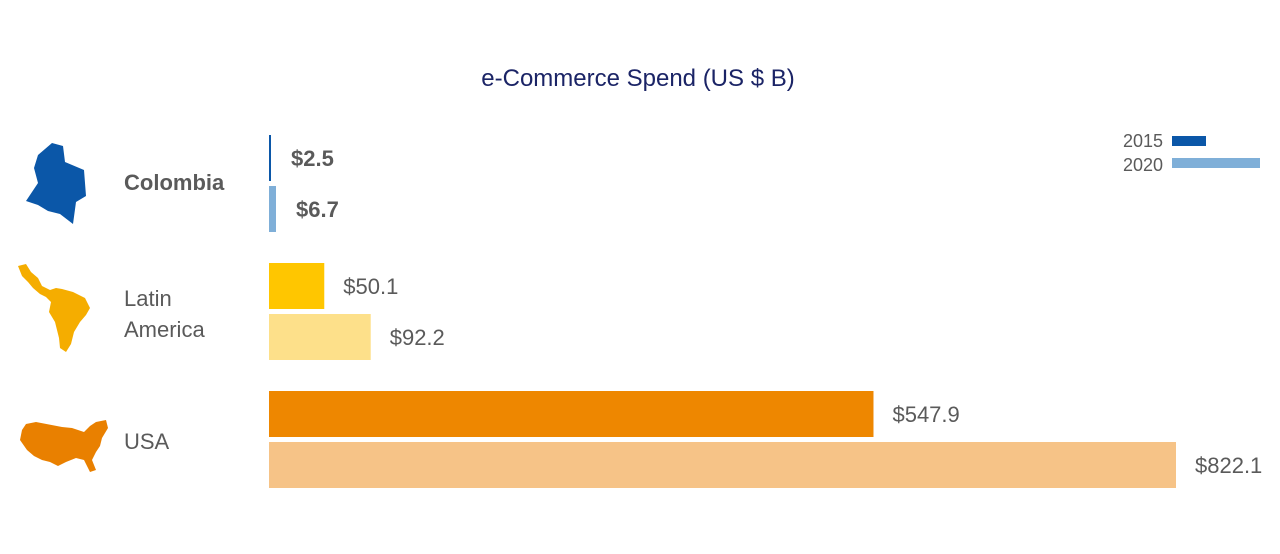  Describe the element at coordinates (722, 465) in the screenshot. I see `bar-usa-2020` at that location.